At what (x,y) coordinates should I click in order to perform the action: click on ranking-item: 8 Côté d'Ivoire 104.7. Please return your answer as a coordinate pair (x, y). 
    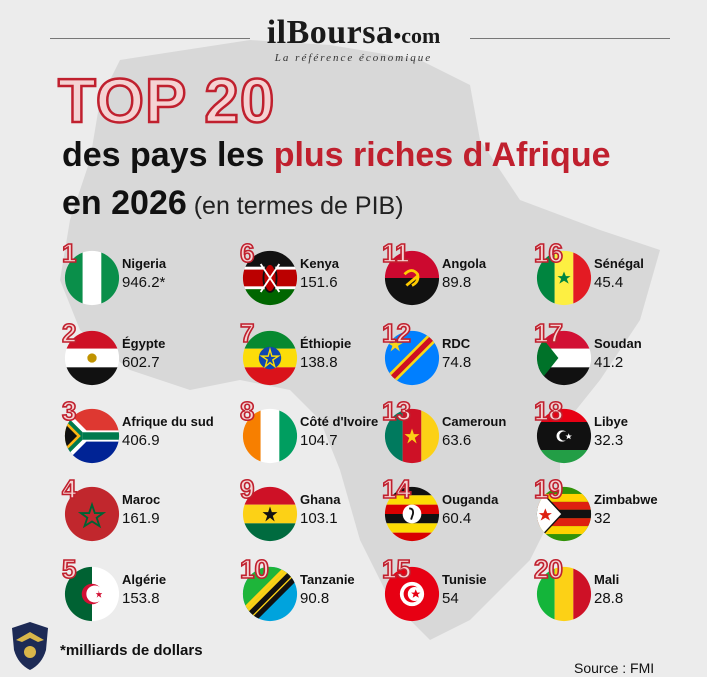
    Looking at the image, I should click on (319, 431).